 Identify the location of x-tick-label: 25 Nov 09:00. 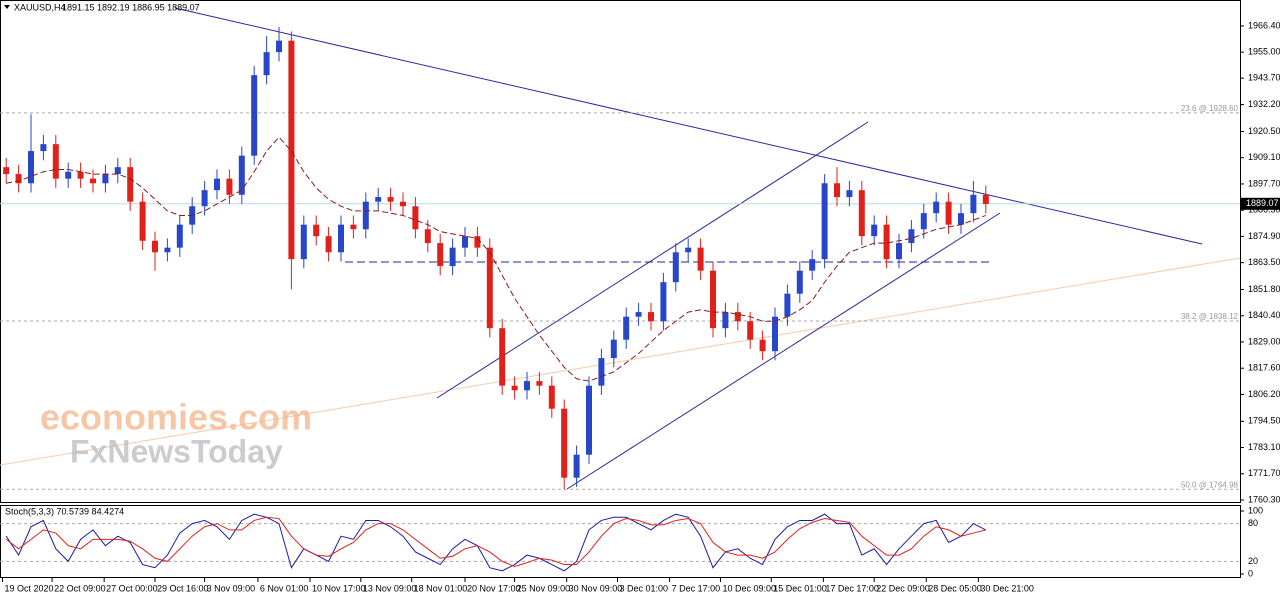
(544, 588).